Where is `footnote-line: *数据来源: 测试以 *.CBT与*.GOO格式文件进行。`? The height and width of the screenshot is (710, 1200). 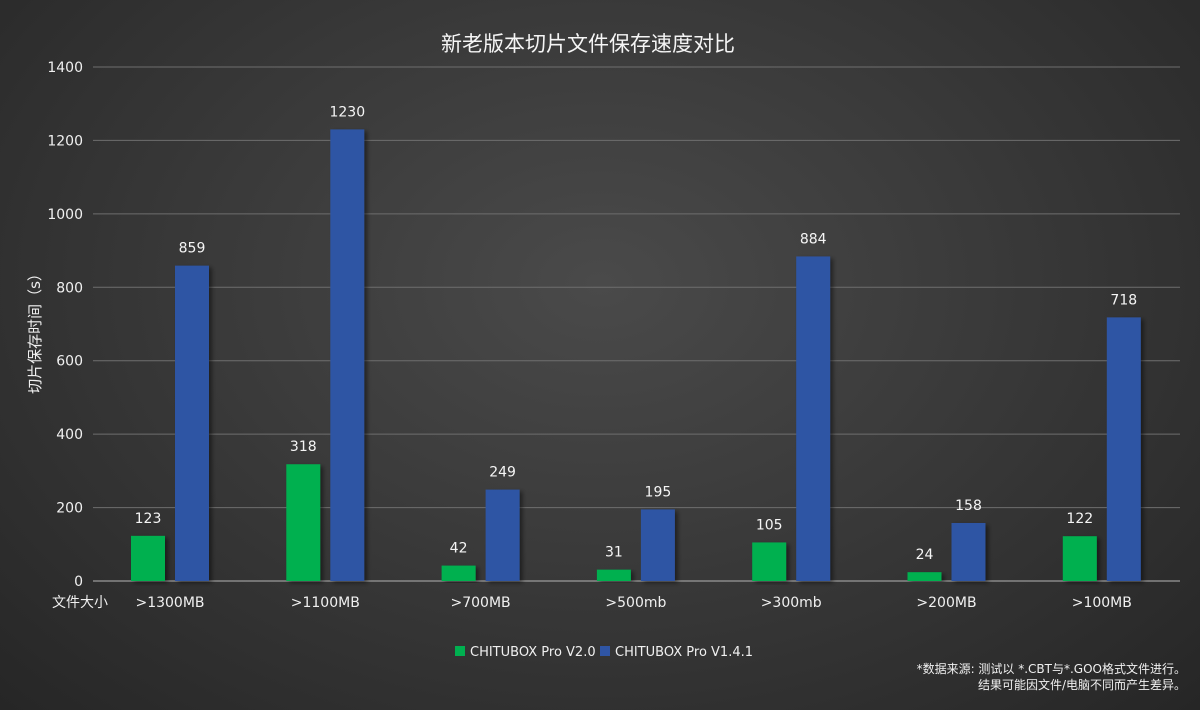
footnote-line: *数据来源: 测试以 *.CBT与*.GOO格式文件进行。 is located at coordinates (1051, 668).